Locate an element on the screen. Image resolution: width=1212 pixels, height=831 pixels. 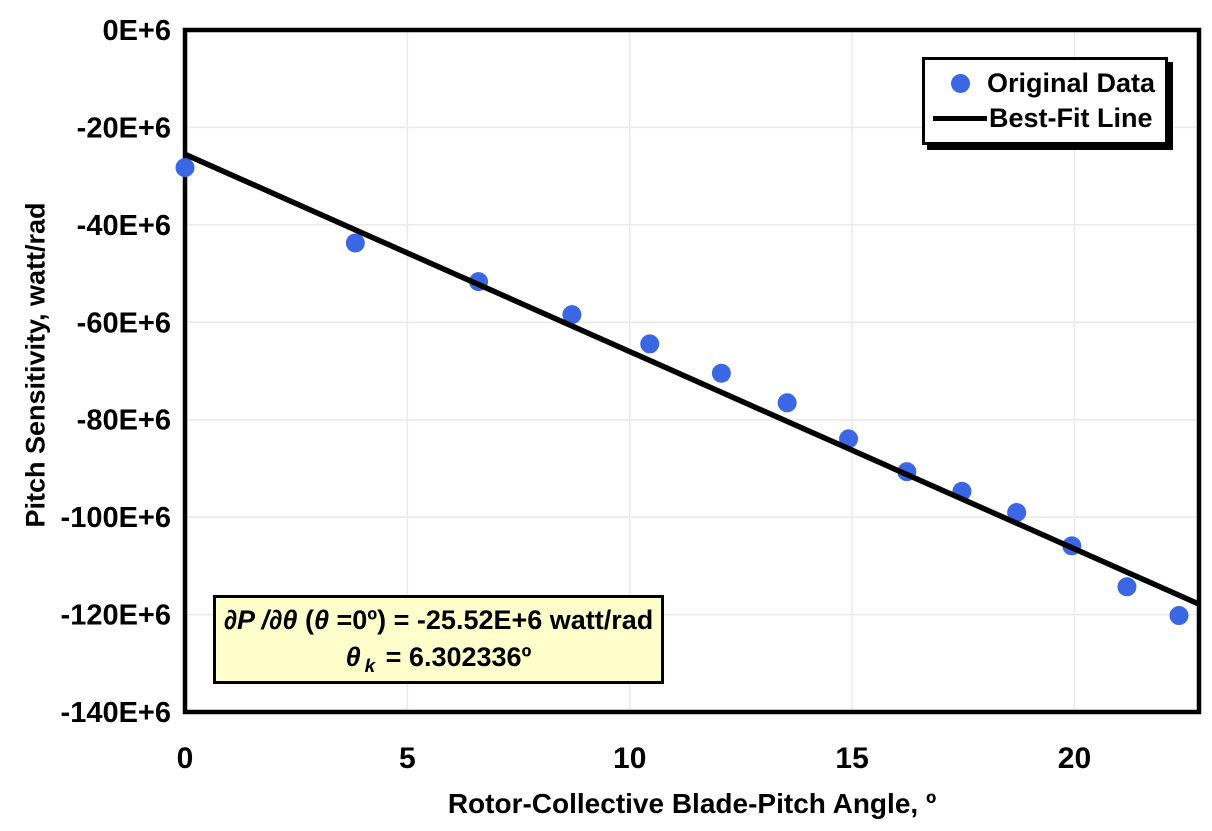
legend-item-original-data: Original Data is located at coordinates (1045, 83).